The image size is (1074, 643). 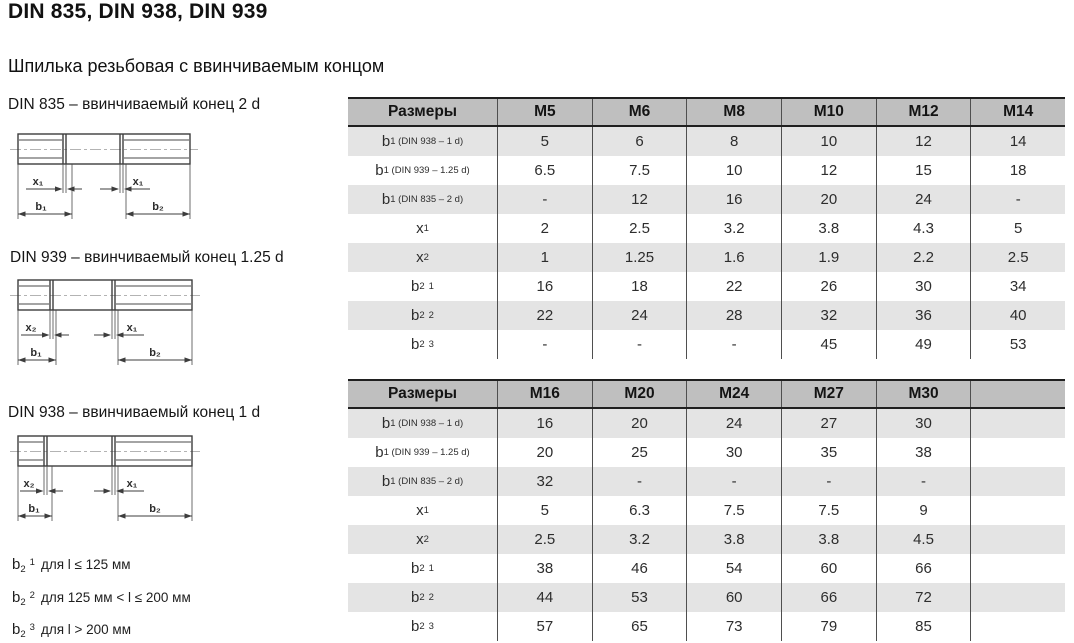 What do you see at coordinates (134, 104) in the screenshot?
I see `figure-label-din835: DIN 835 – ввинчиваемый конец 2 d` at bounding box center [134, 104].